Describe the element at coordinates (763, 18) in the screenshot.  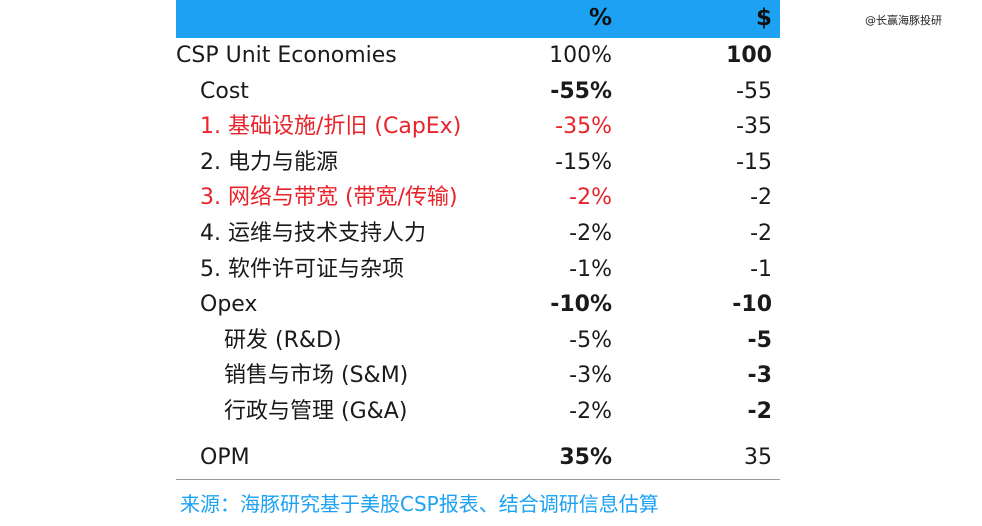
I see `header-dollar: $` at that location.